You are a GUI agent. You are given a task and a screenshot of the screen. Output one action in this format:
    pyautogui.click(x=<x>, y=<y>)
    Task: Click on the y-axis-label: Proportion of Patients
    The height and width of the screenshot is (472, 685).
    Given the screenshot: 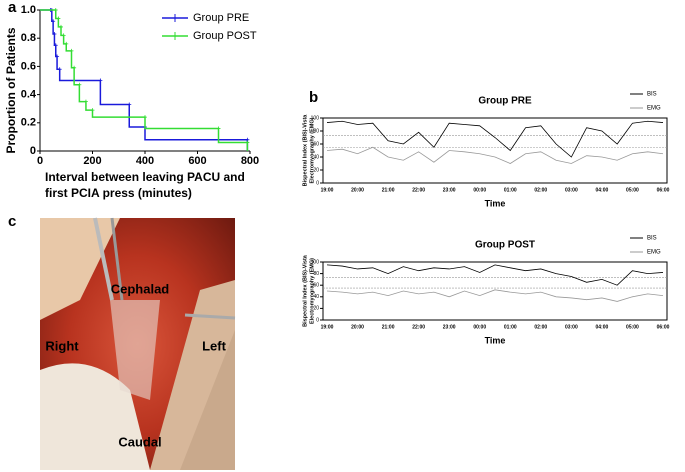 What is the action you would take?
    pyautogui.click(x=11, y=90)
    